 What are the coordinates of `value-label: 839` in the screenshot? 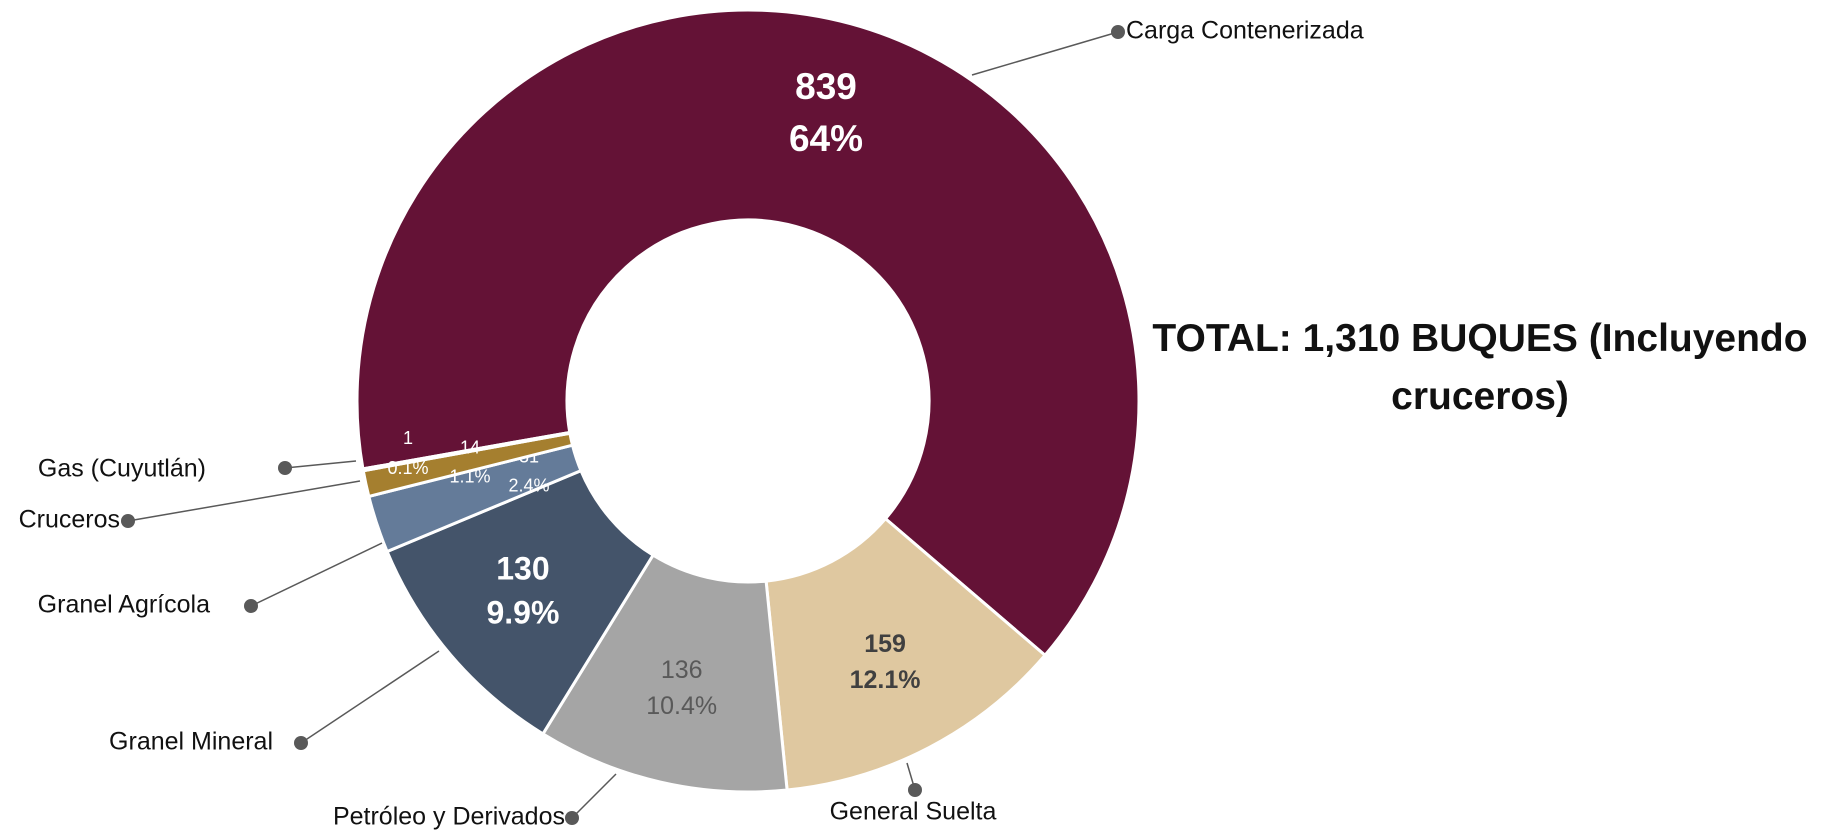 It's located at (826, 86).